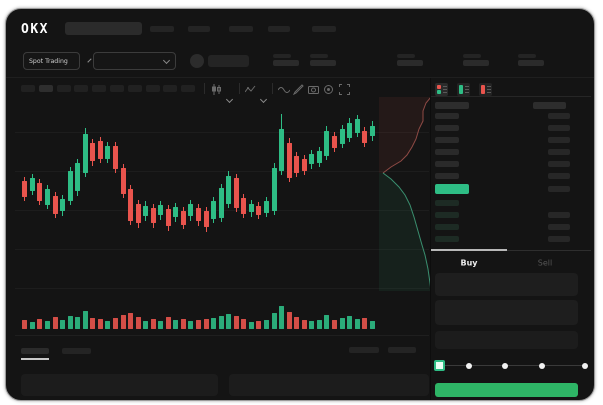 This screenshot has height=405, width=603. Describe the element at coordinates (197, 61) in the screenshot. I see `coin-icon` at that location.